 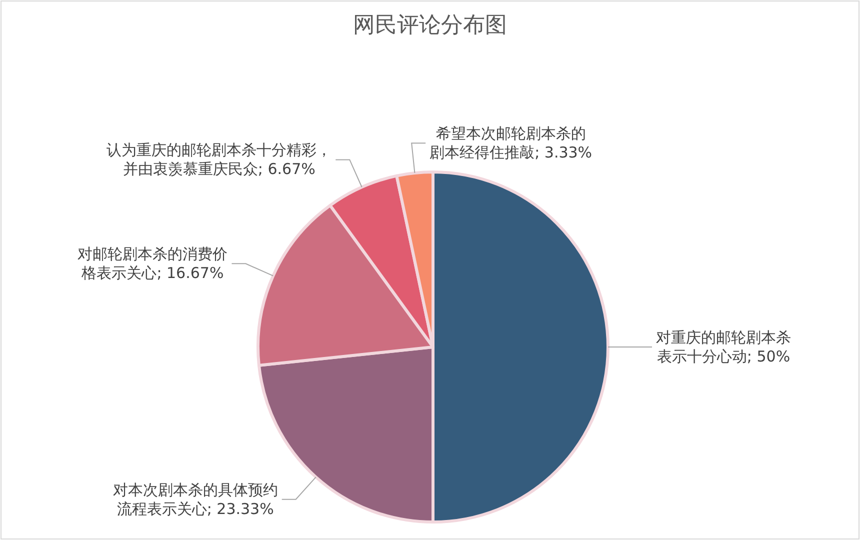 What do you see at coordinates (153, 263) in the screenshot?
I see `slice-label: 对邮轮剧本杀的消费价格表示关心; 16.67%` at bounding box center [153, 263].